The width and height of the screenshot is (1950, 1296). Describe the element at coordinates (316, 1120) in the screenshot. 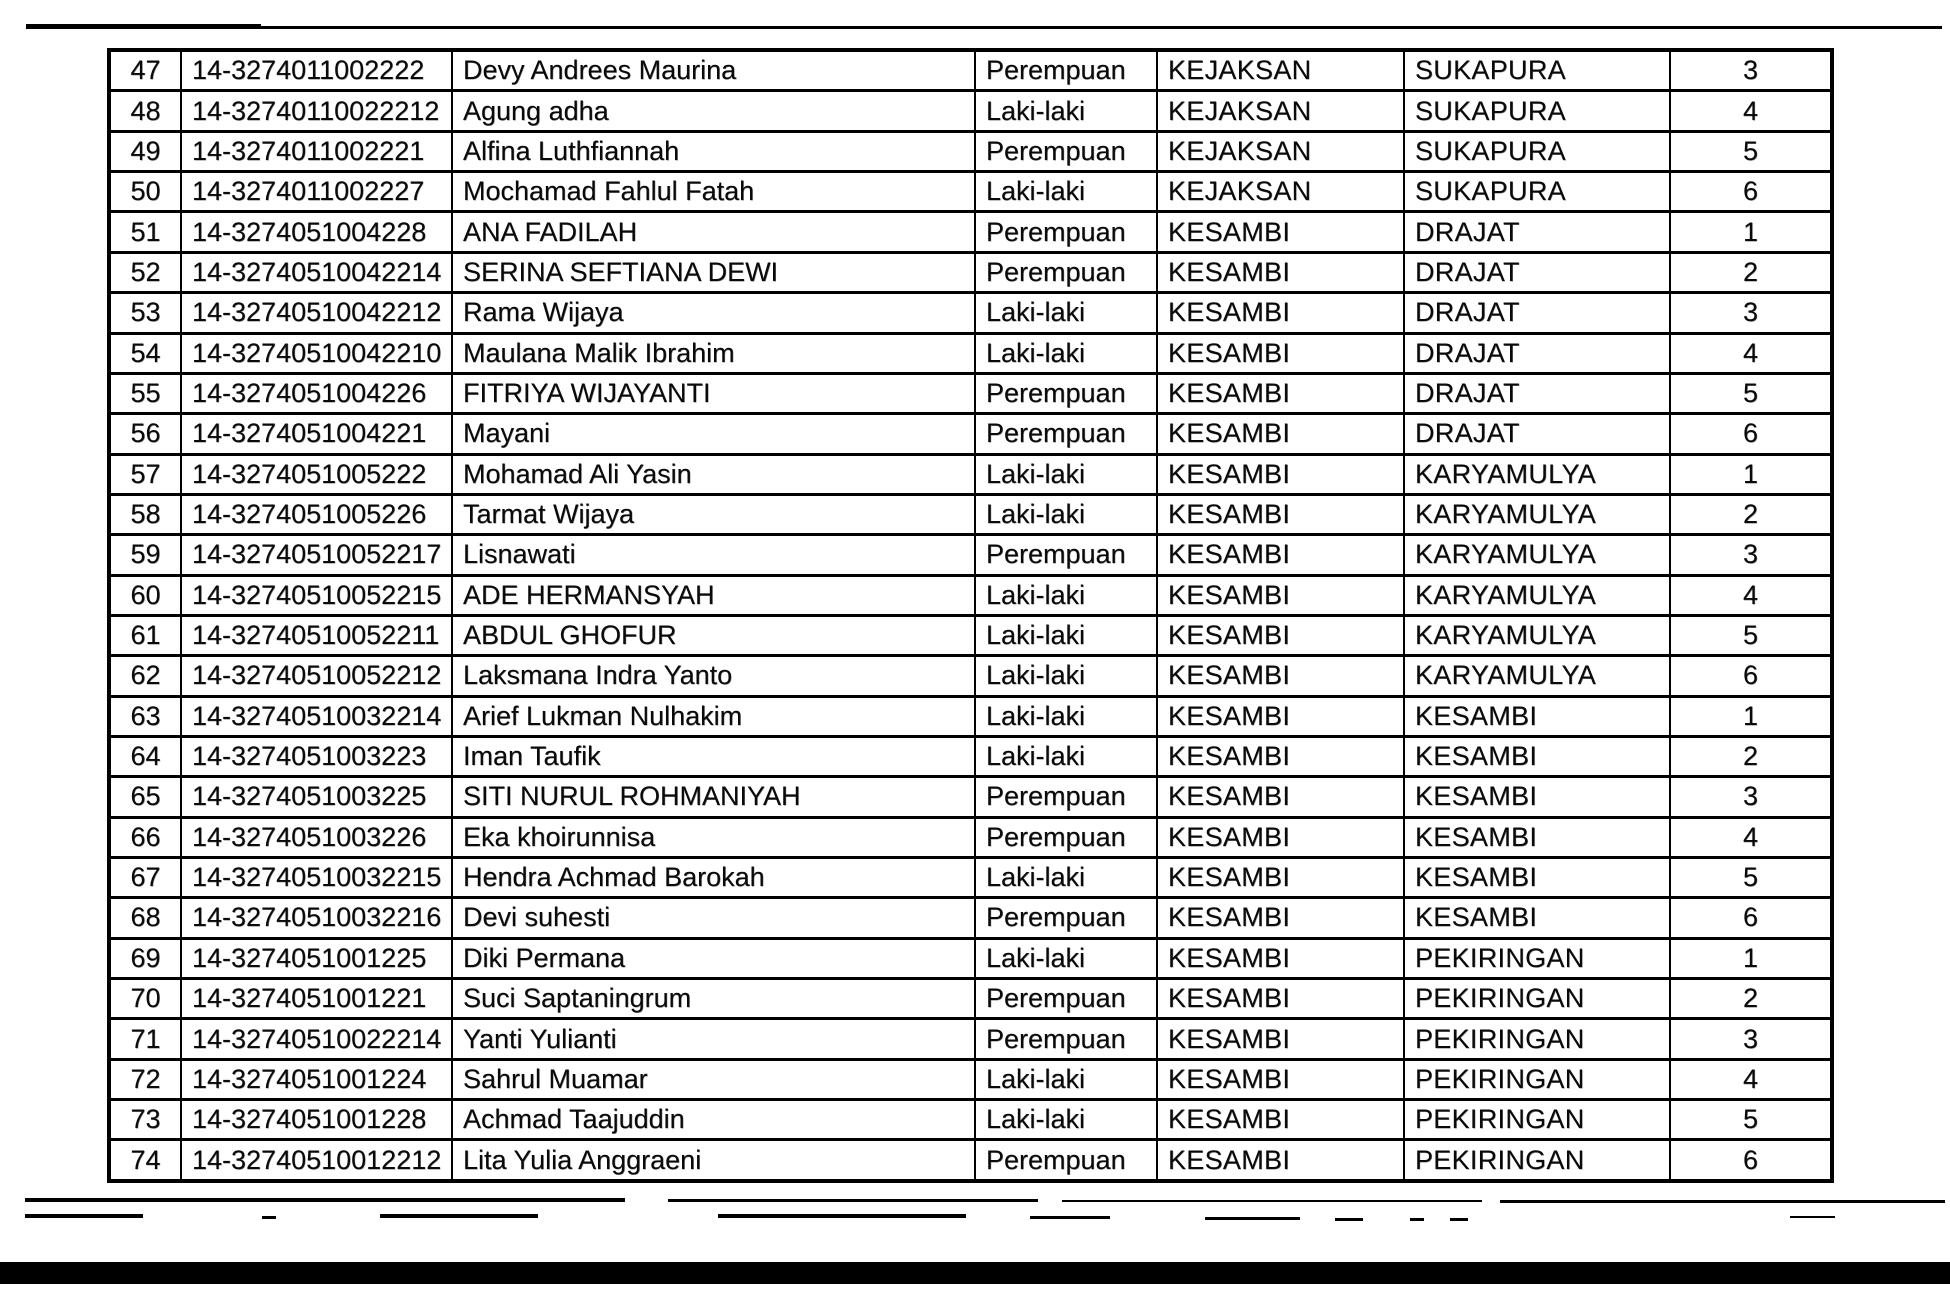

I see `cell-id: 14-3274051001228` at that location.